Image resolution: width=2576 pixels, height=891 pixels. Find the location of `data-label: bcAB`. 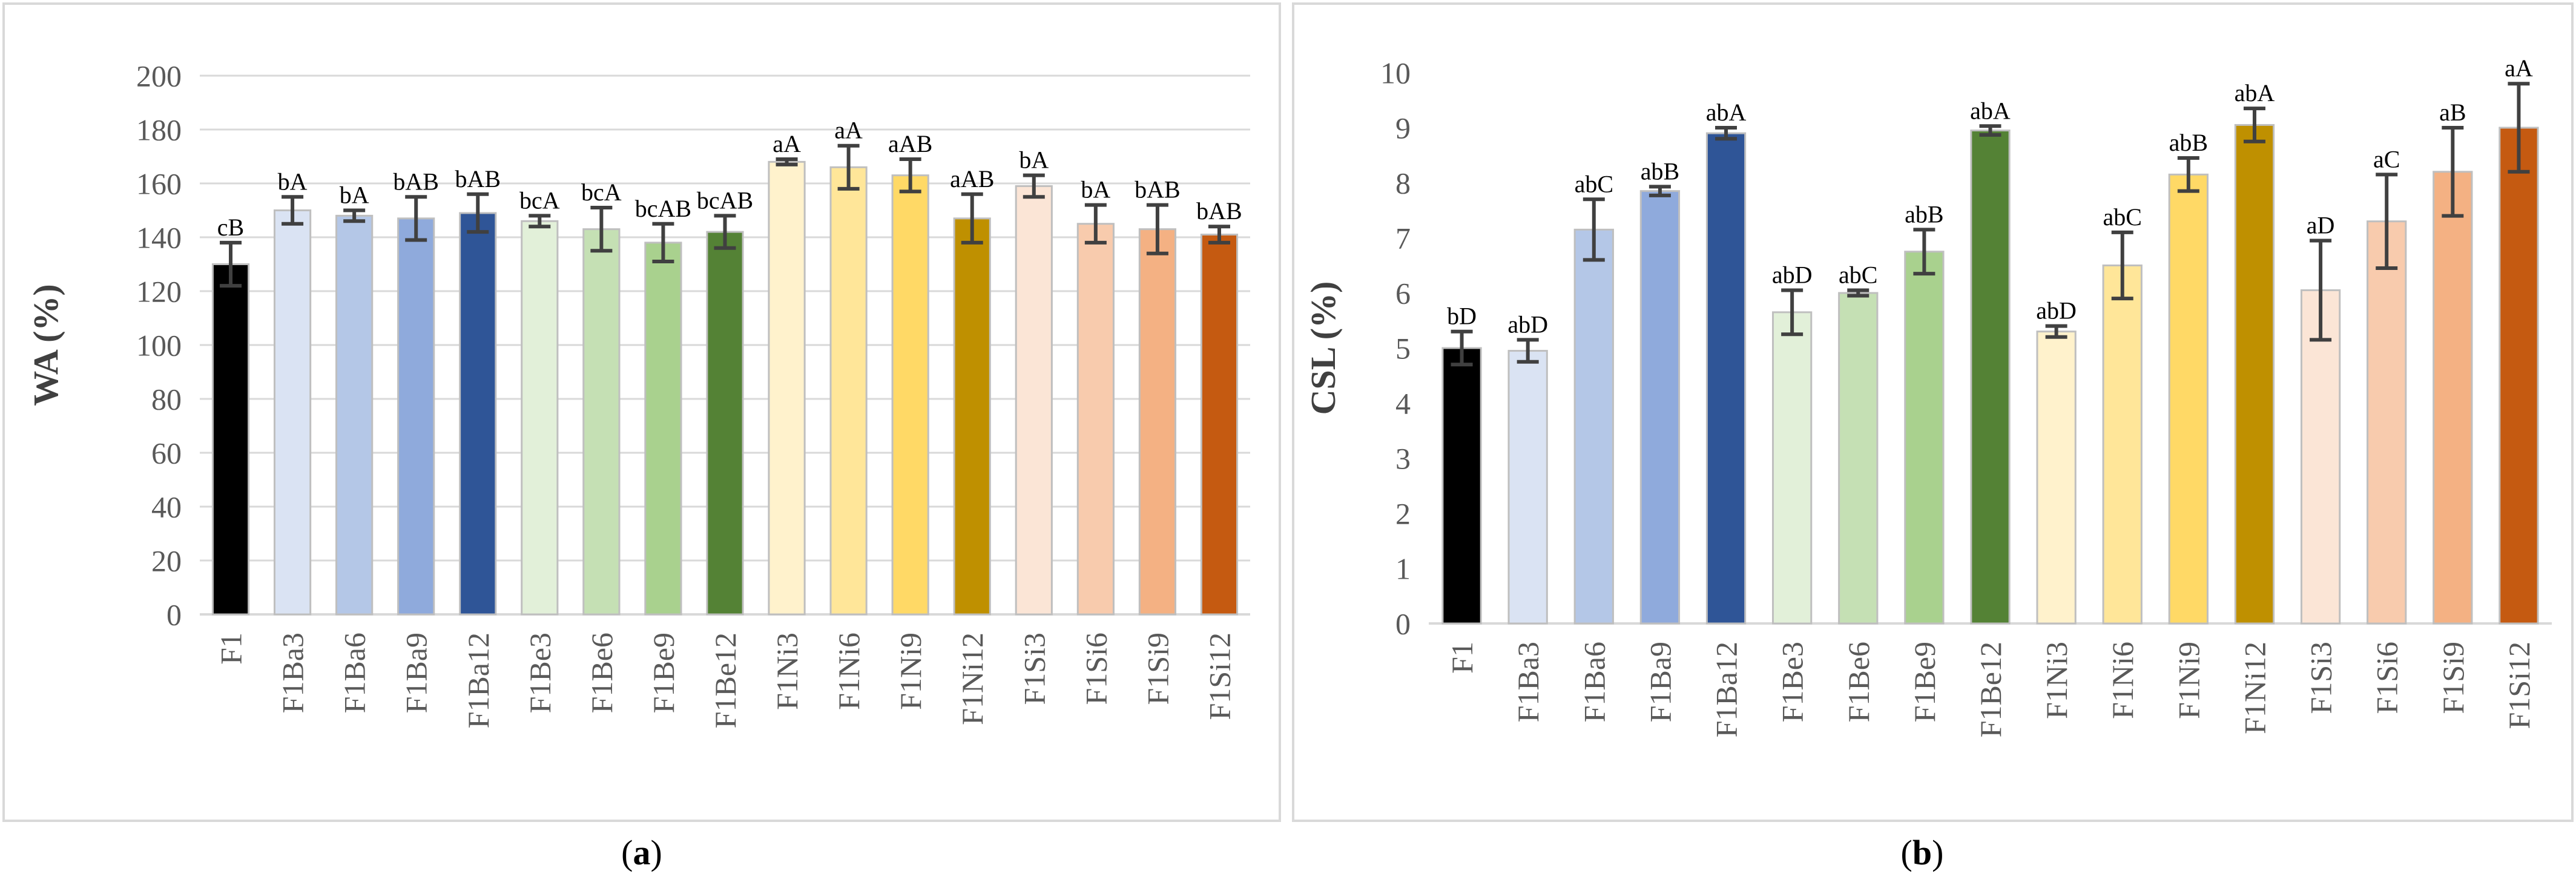

data-label: bcAB is located at coordinates (663, 208).